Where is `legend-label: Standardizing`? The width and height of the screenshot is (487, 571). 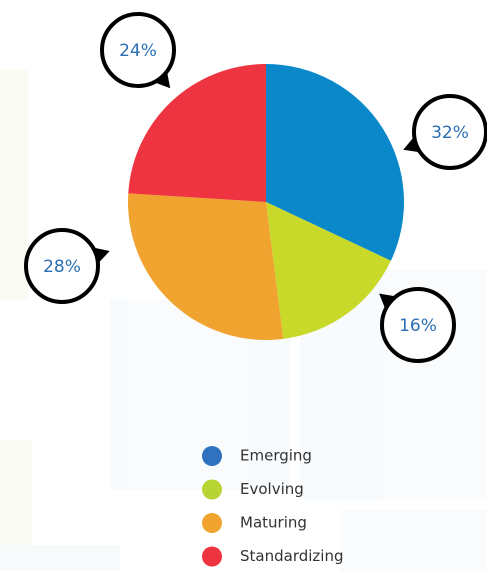
legend-label: Standardizing is located at coordinates (291, 556).